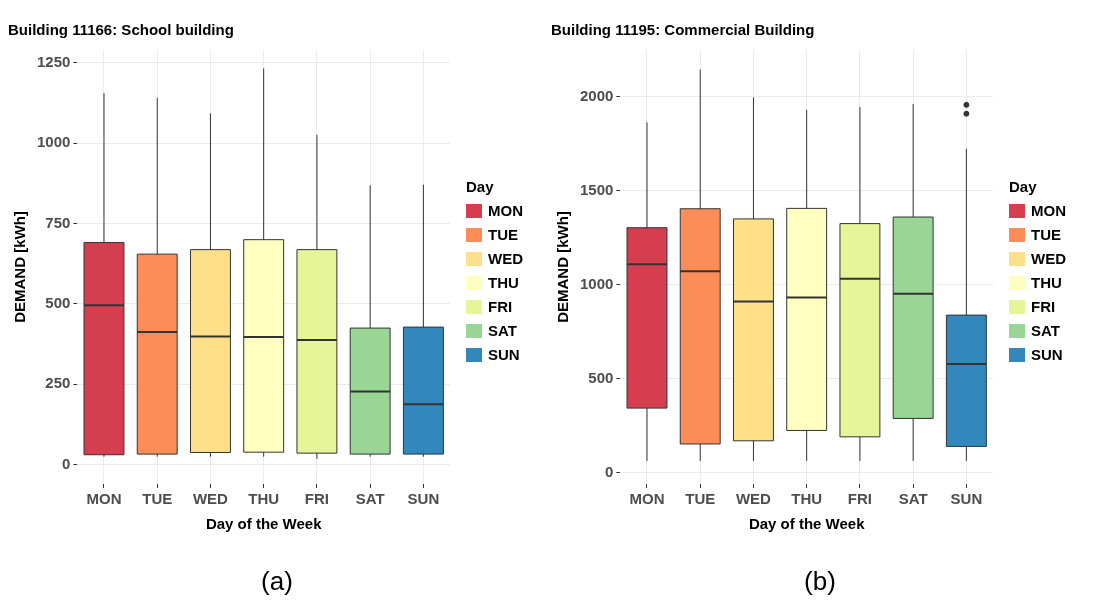  I want to click on chart-title: Building 11195: Commercial Building, so click(683, 30).